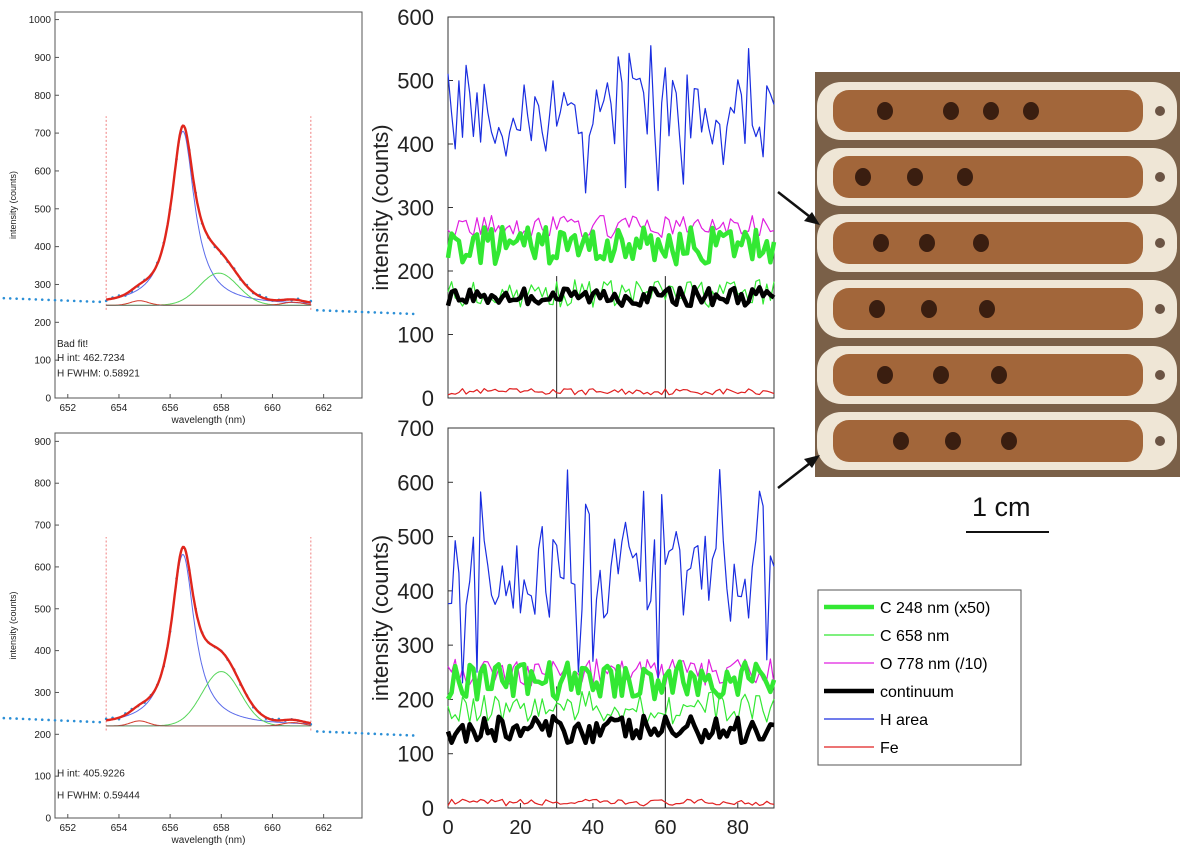 This screenshot has height=845, width=1188. I want to click on y-tick-label: 600, so click(415, 17).